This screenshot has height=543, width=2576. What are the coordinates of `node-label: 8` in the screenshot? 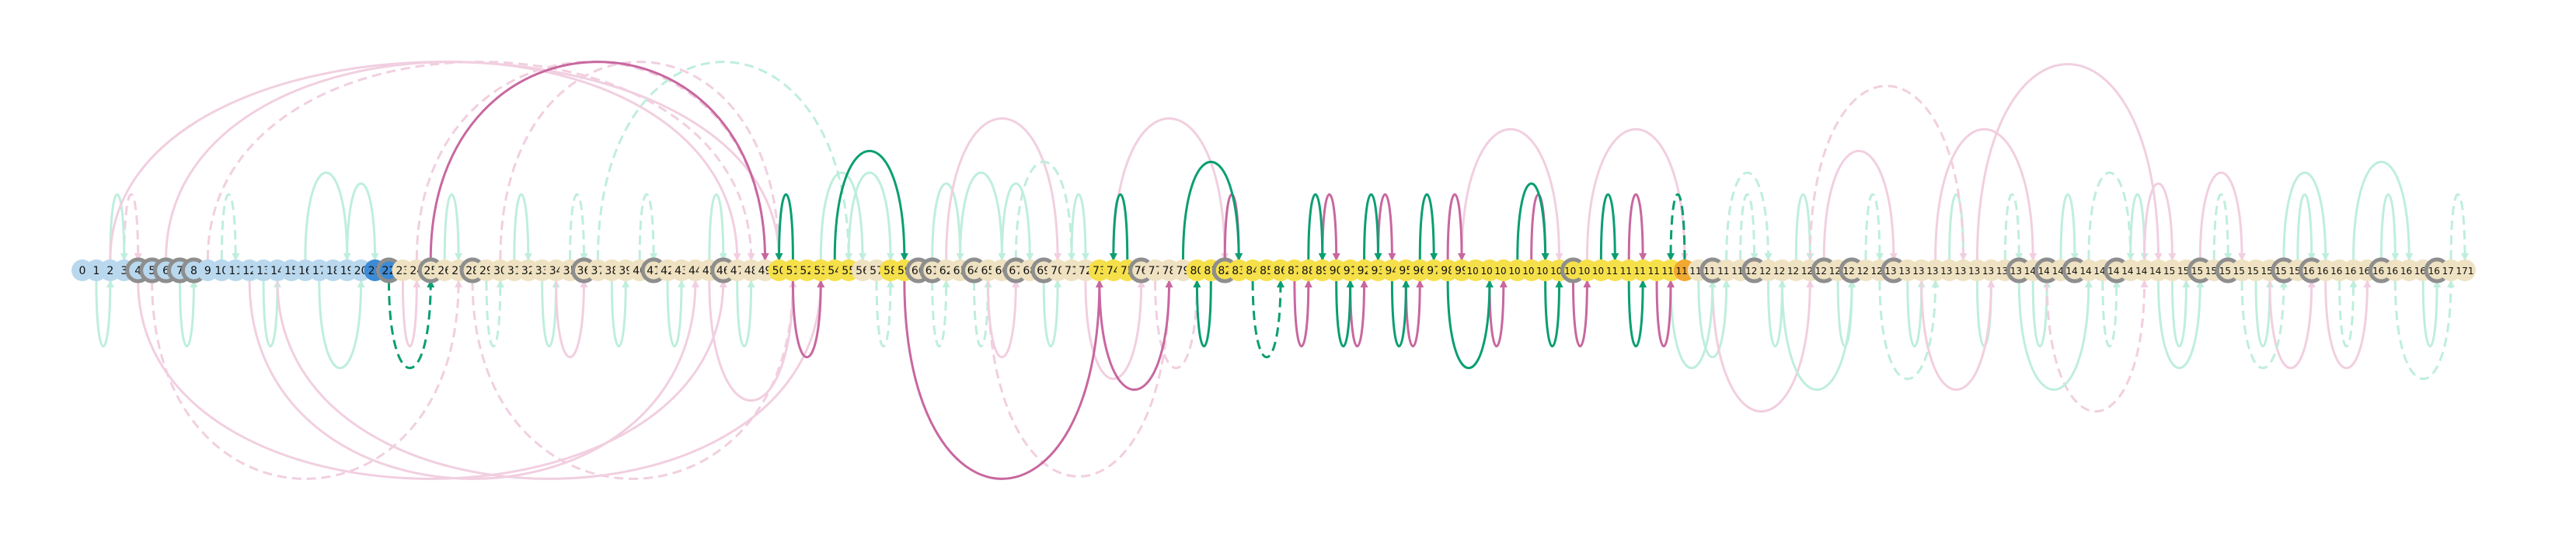 It's located at (193, 271).